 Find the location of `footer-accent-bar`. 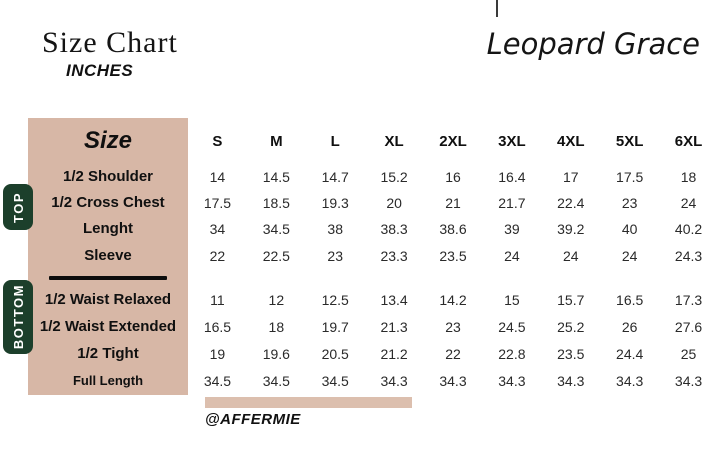

footer-accent-bar is located at coordinates (308, 402).